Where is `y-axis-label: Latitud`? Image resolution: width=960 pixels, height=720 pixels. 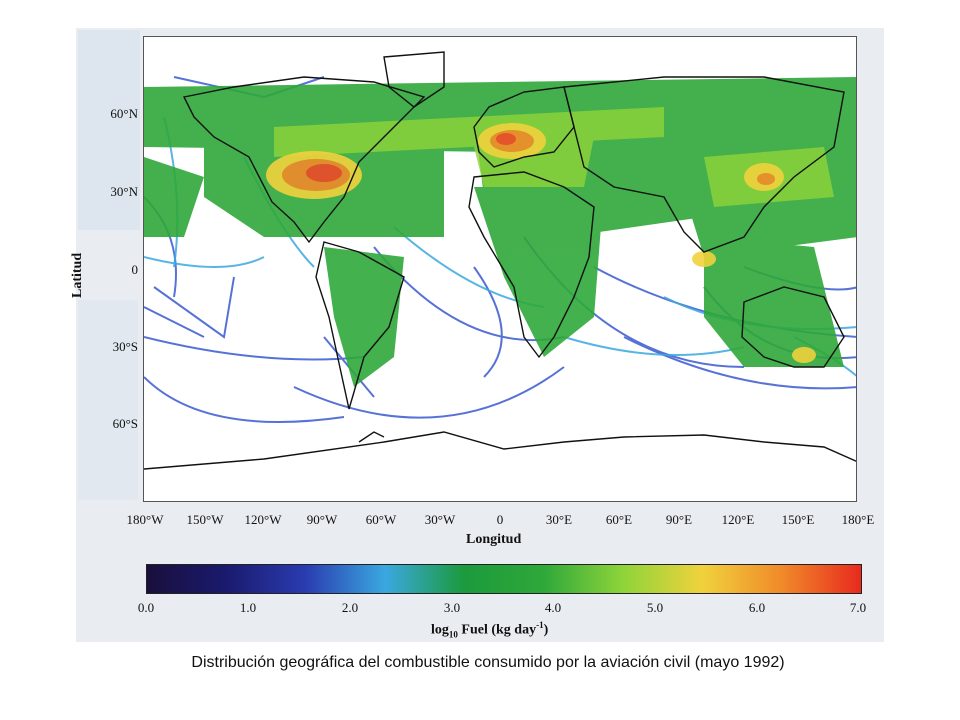
y-axis-label: Latitud is located at coordinates (77, 275).